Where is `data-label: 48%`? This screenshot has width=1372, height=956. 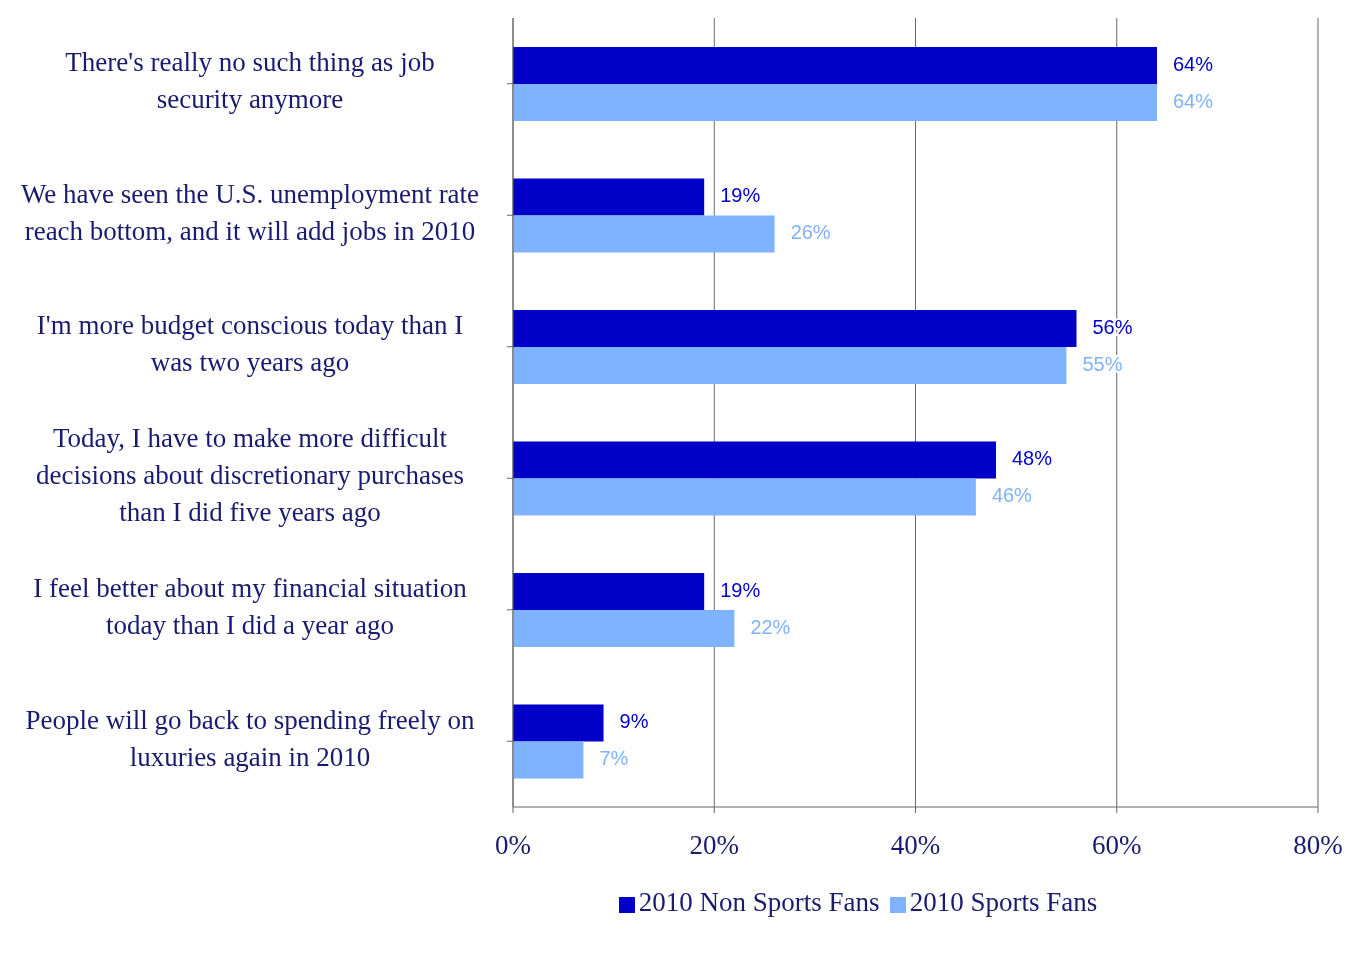
data-label: 48% is located at coordinates (1032, 458).